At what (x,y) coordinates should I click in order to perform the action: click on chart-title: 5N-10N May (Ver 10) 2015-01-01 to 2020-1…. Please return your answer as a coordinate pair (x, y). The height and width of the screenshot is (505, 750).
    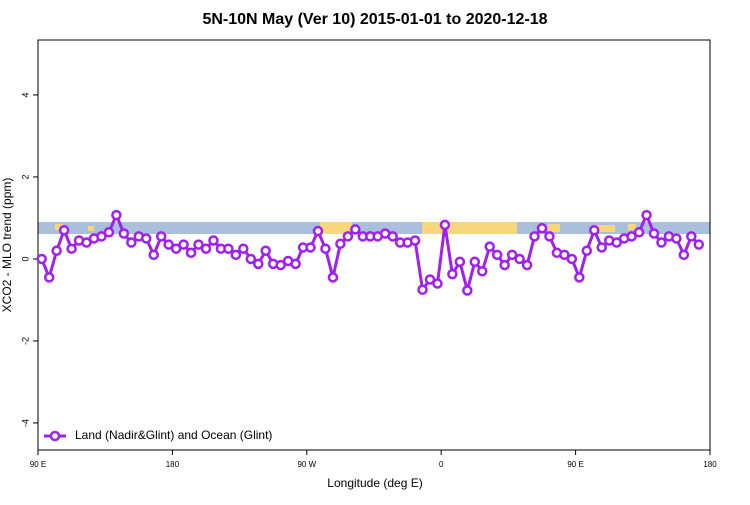
    Looking at the image, I should click on (374, 19).